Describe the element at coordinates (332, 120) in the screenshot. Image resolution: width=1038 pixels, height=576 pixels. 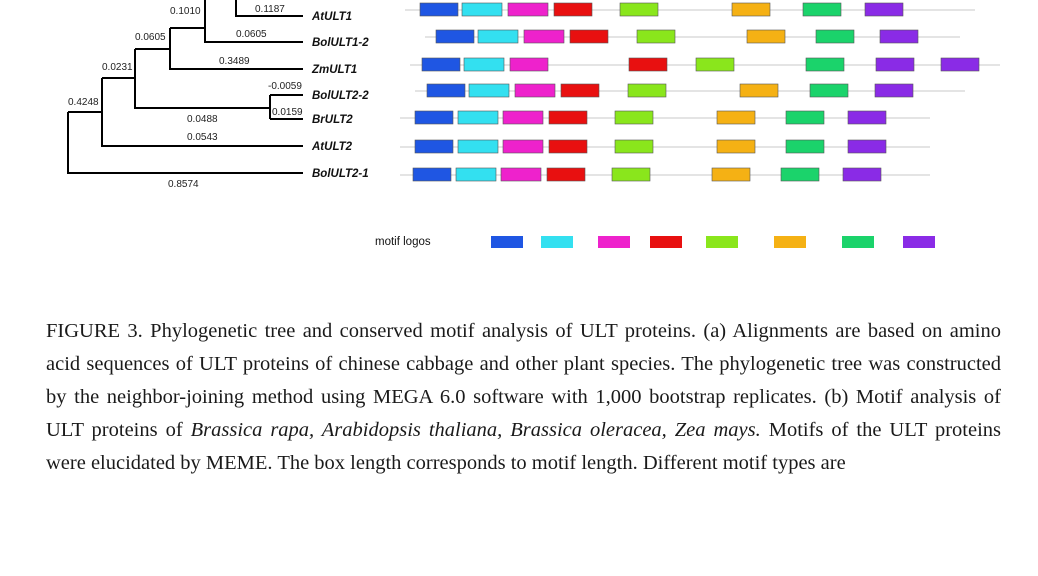
I see `leaf-label-brult2: BrULT2` at that location.